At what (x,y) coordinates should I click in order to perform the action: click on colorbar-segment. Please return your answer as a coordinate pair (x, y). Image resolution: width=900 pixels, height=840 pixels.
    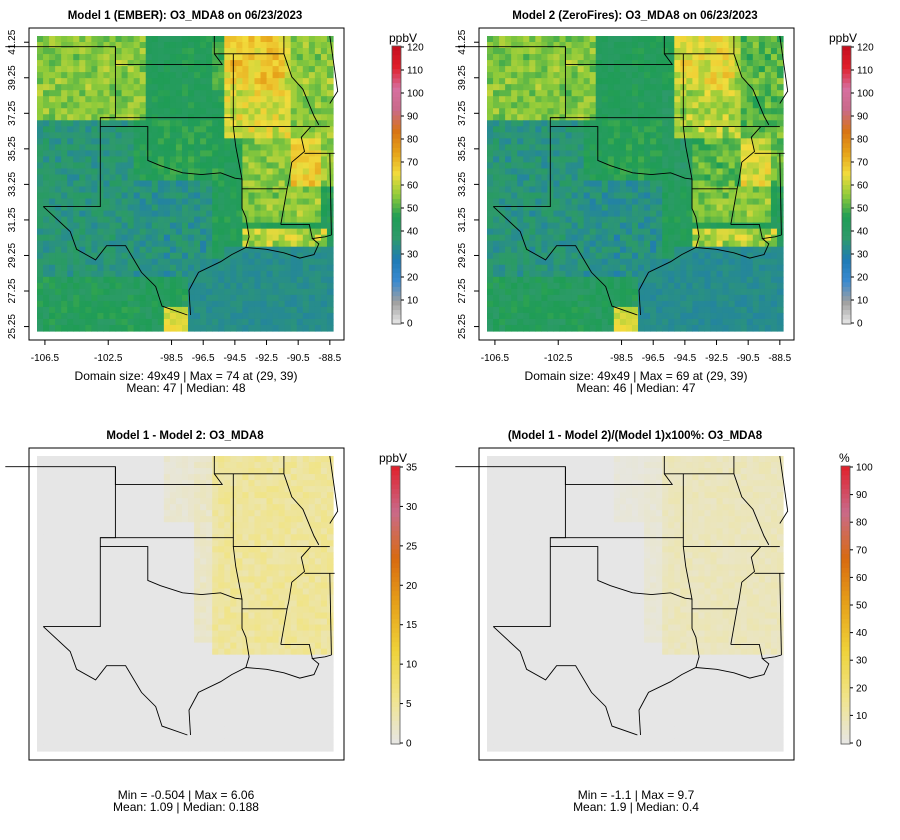
    Looking at the image, I should click on (396, 49).